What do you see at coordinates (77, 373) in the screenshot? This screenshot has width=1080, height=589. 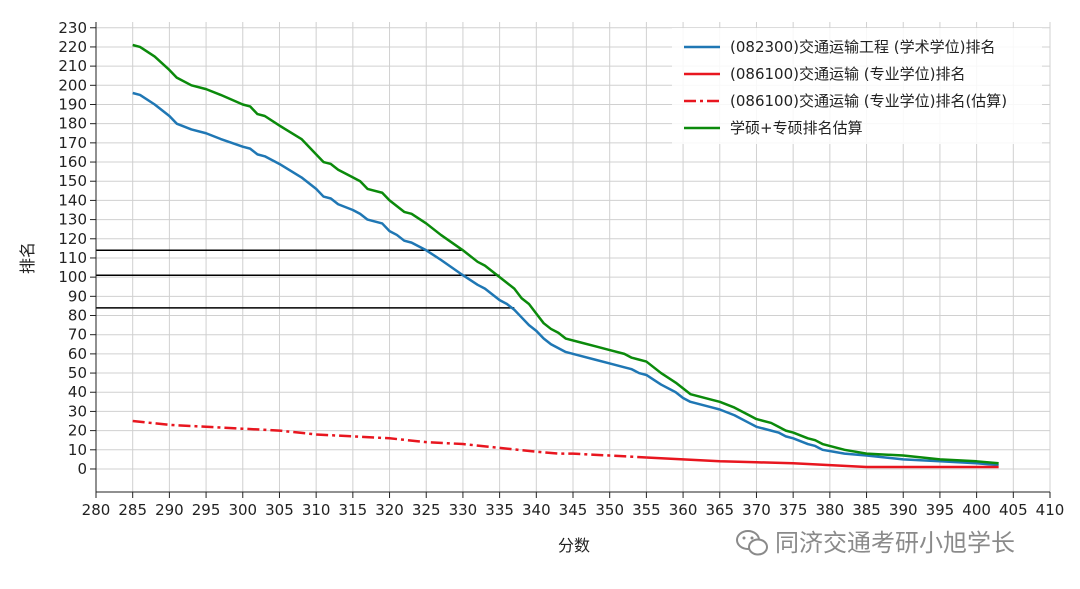 I see `y-tick-label: 50` at bounding box center [77, 373].